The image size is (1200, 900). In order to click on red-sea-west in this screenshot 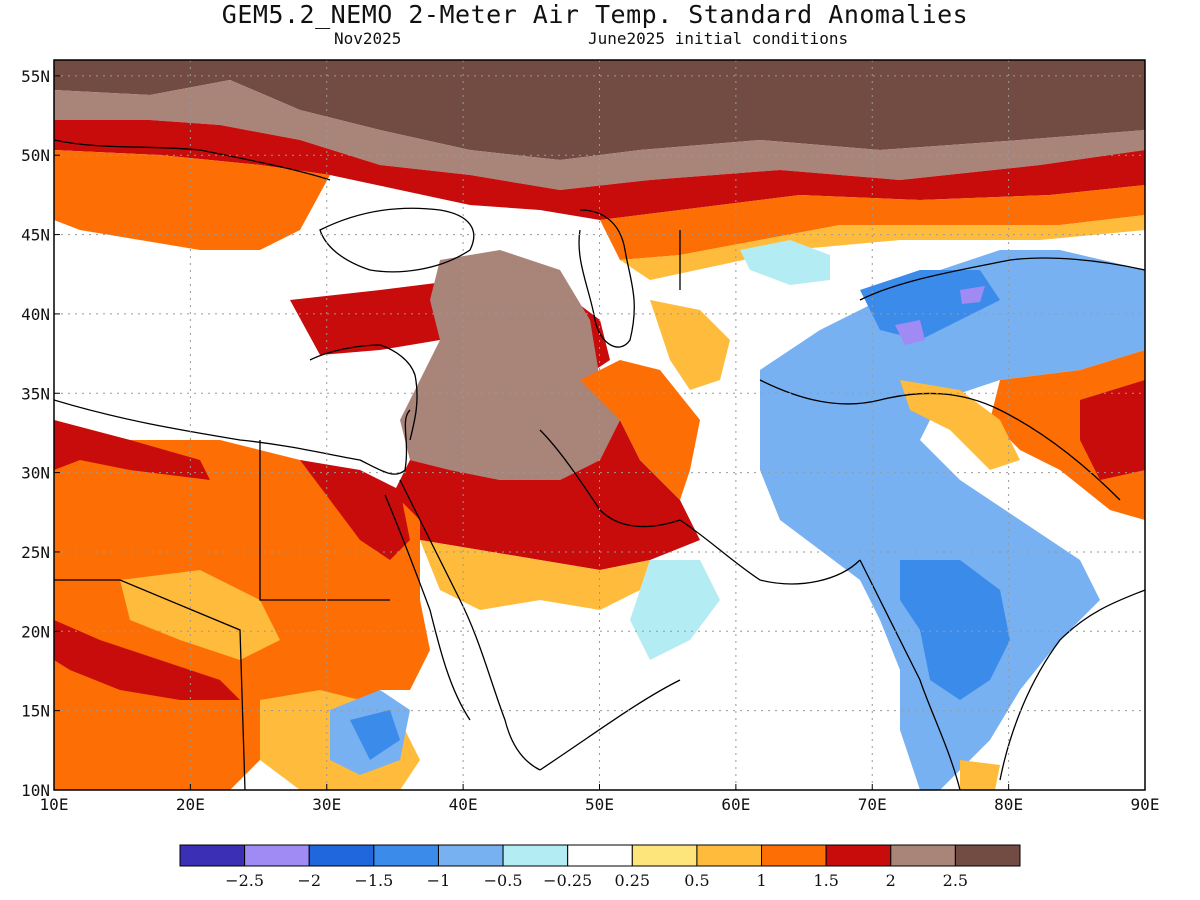, I will do `click(427, 607)`.